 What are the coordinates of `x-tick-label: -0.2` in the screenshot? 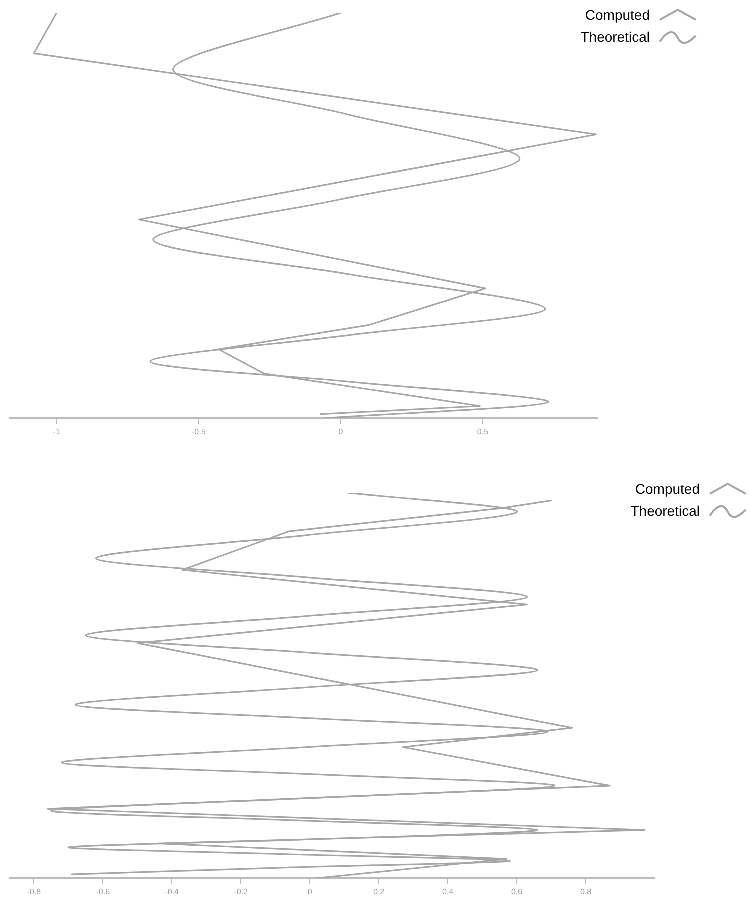 It's located at (241, 891).